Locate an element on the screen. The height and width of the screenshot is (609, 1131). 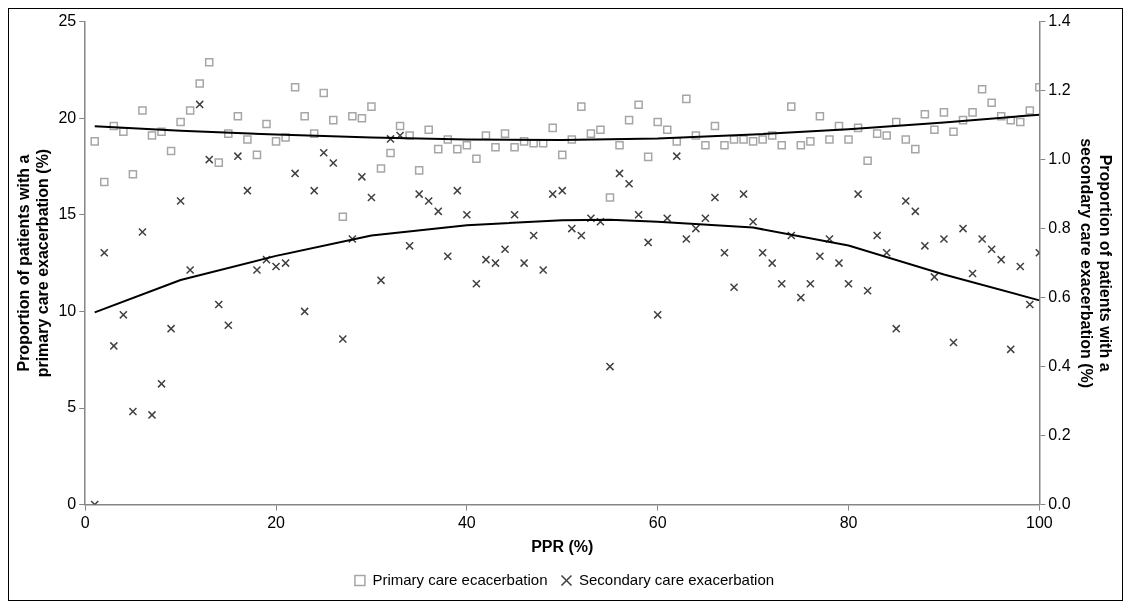
legend-label: Primary care ecacerbation is located at coordinates (460, 579).